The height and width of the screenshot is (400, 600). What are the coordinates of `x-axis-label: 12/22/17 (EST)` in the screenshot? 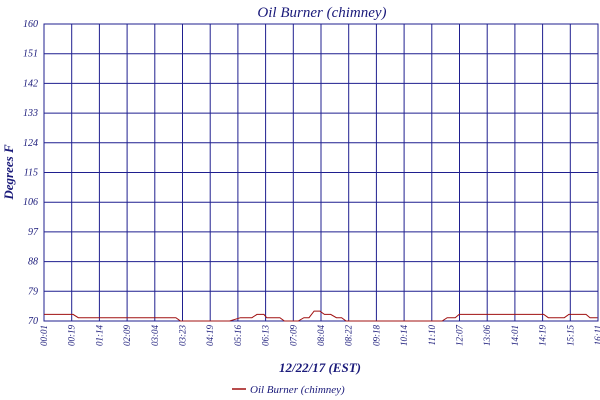 It's located at (320, 367).